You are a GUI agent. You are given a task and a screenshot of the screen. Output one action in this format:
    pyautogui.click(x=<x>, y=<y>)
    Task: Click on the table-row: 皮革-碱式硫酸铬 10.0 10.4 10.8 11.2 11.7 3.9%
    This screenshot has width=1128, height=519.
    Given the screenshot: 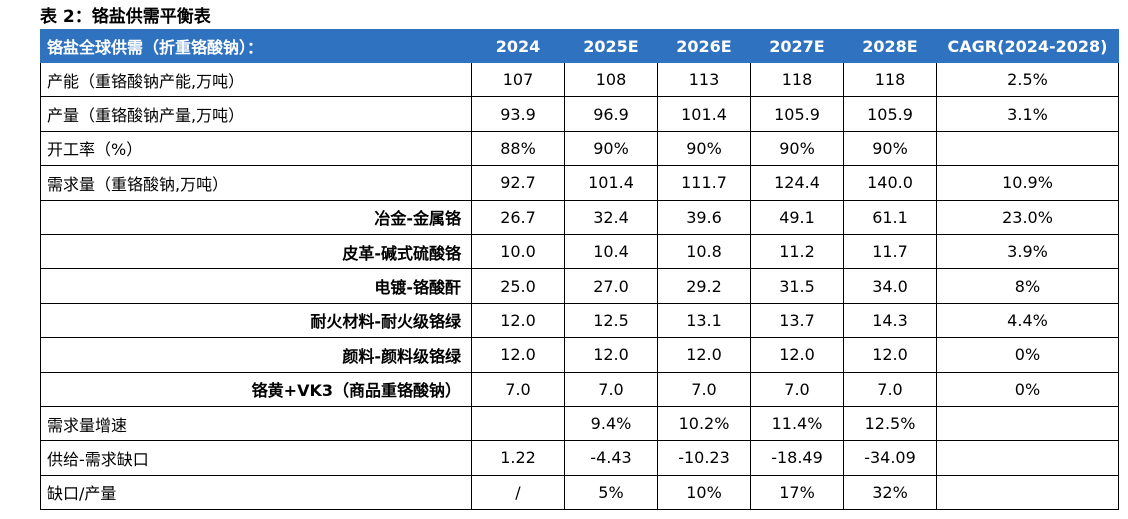 What is the action you would take?
    pyautogui.click(x=579, y=251)
    